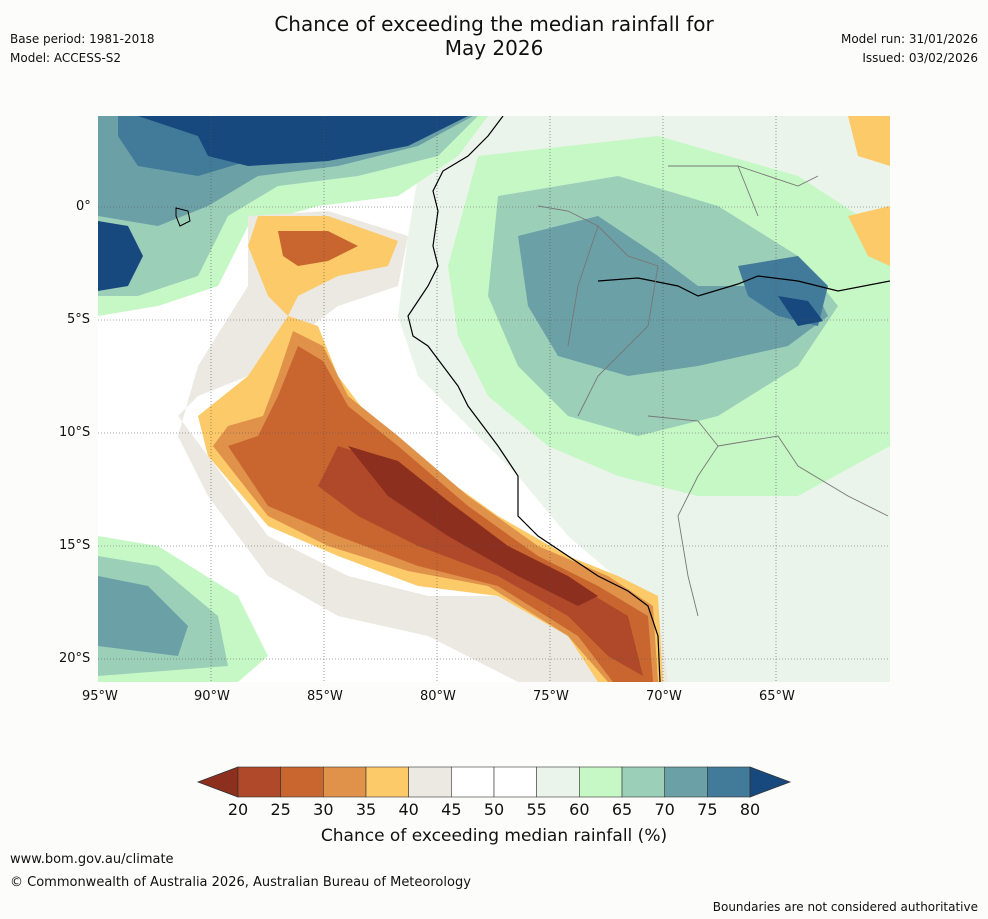  I want to click on colorbar-tick-label: 25, so click(280, 809).